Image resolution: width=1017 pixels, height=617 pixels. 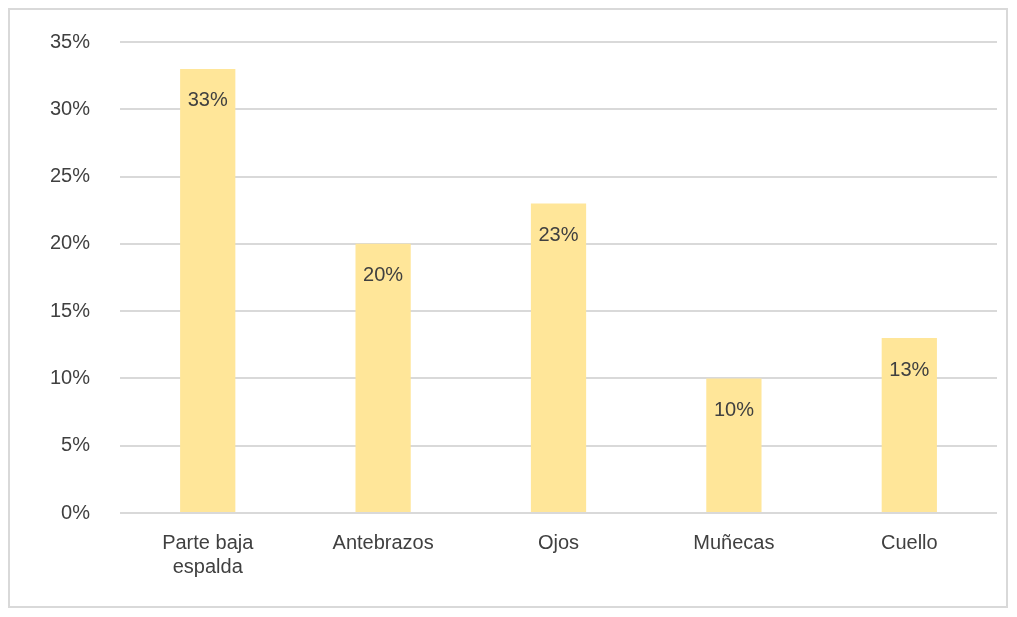 What do you see at coordinates (909, 541) in the screenshot?
I see `x-tick-label: Cuello` at bounding box center [909, 541].